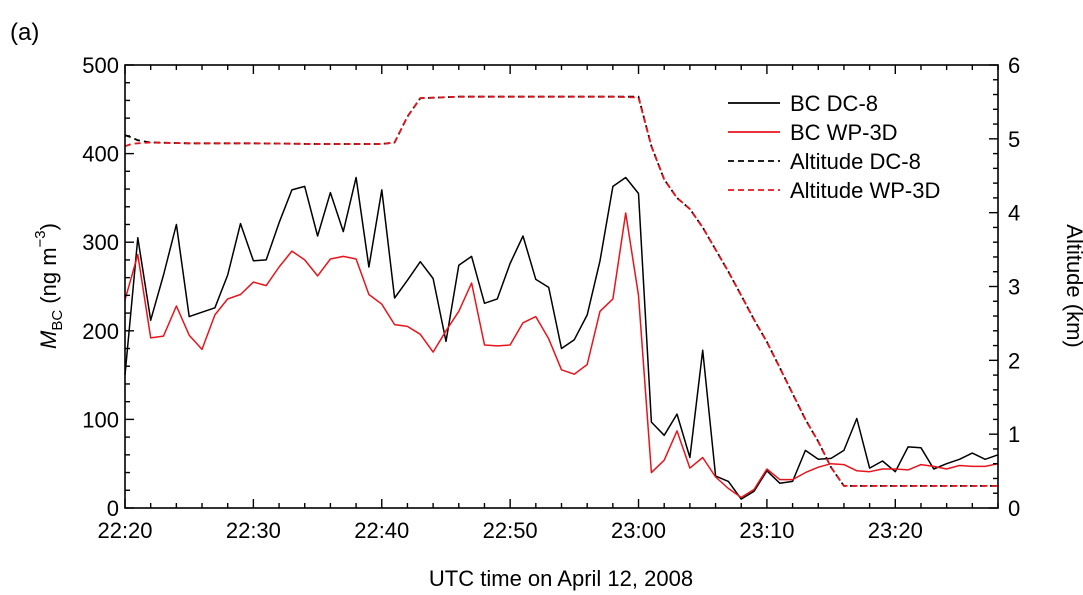  What do you see at coordinates (124, 530) in the screenshot?
I see `x-tick-label: 22:20` at bounding box center [124, 530].